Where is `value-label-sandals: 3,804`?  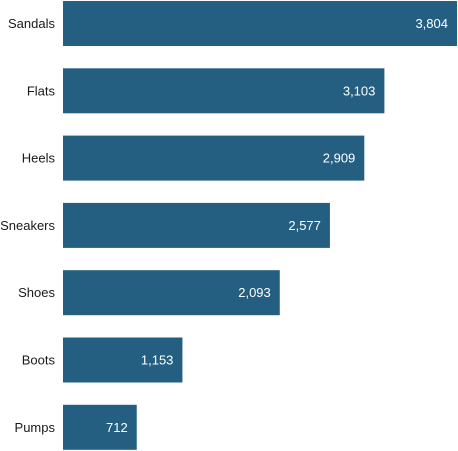
value-label-sandals: 3,804 is located at coordinates (431, 23).